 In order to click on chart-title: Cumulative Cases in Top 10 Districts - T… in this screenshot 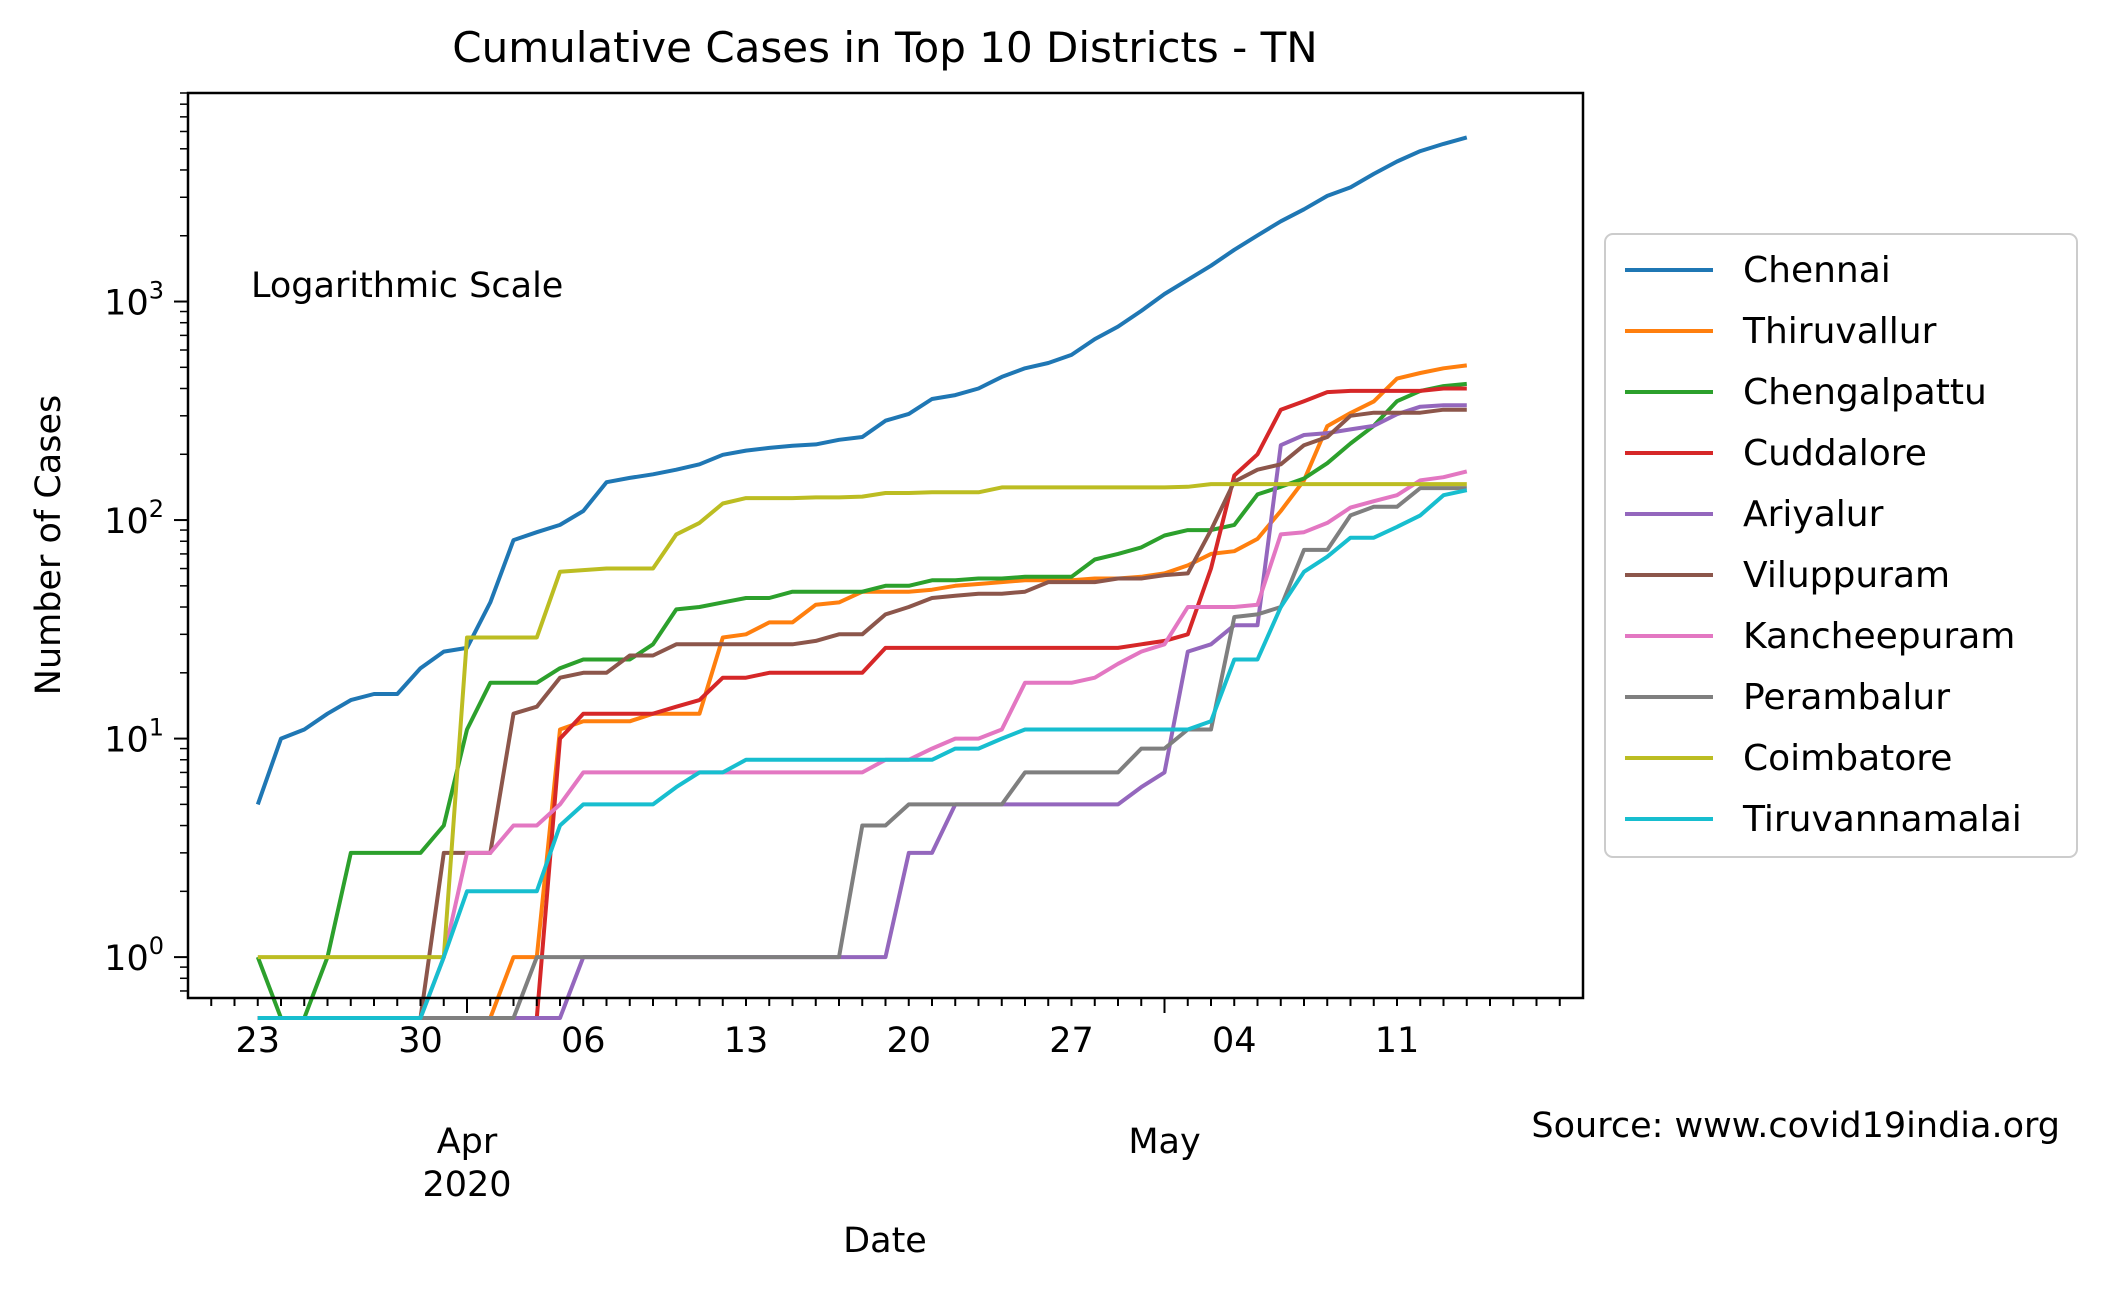, I will do `click(884, 47)`.